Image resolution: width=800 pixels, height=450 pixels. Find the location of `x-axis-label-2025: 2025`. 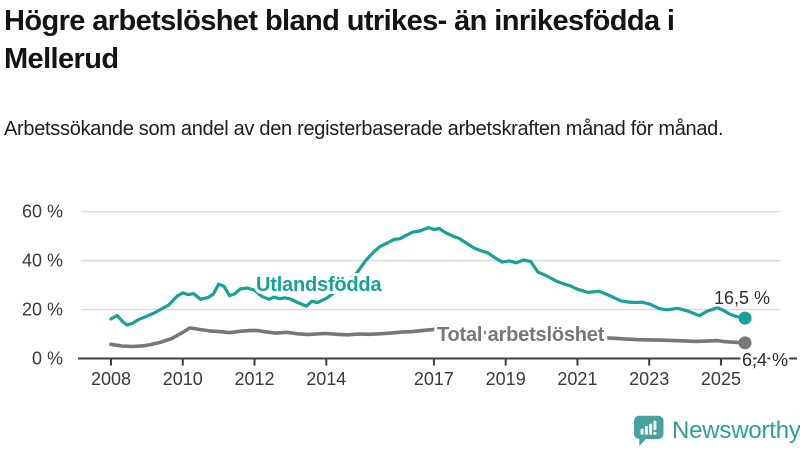

x-axis-label-2025: 2025 is located at coordinates (721, 379).